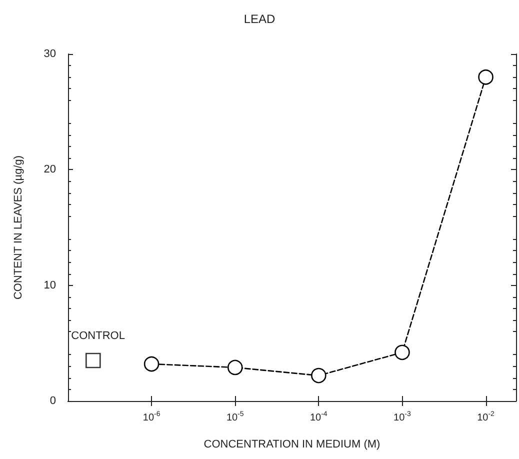 The height and width of the screenshot is (459, 519). What do you see at coordinates (292, 444) in the screenshot?
I see `x-axis-title: CONCENTRATION IN MEDIUM (M)` at bounding box center [292, 444].